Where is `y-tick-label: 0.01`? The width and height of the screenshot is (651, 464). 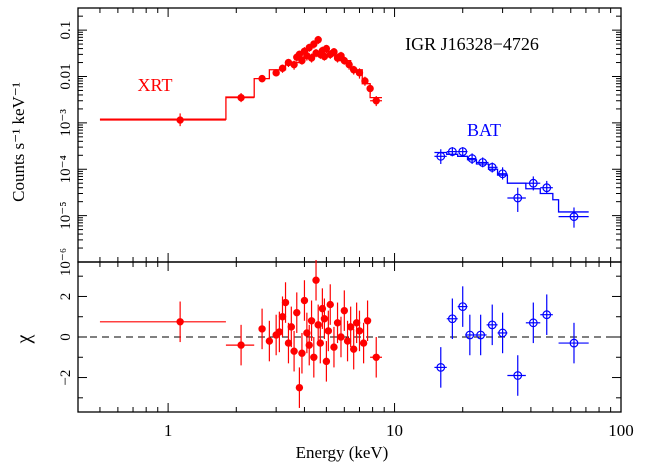 y-tick-label: 0.01 is located at coordinates (66, 76).